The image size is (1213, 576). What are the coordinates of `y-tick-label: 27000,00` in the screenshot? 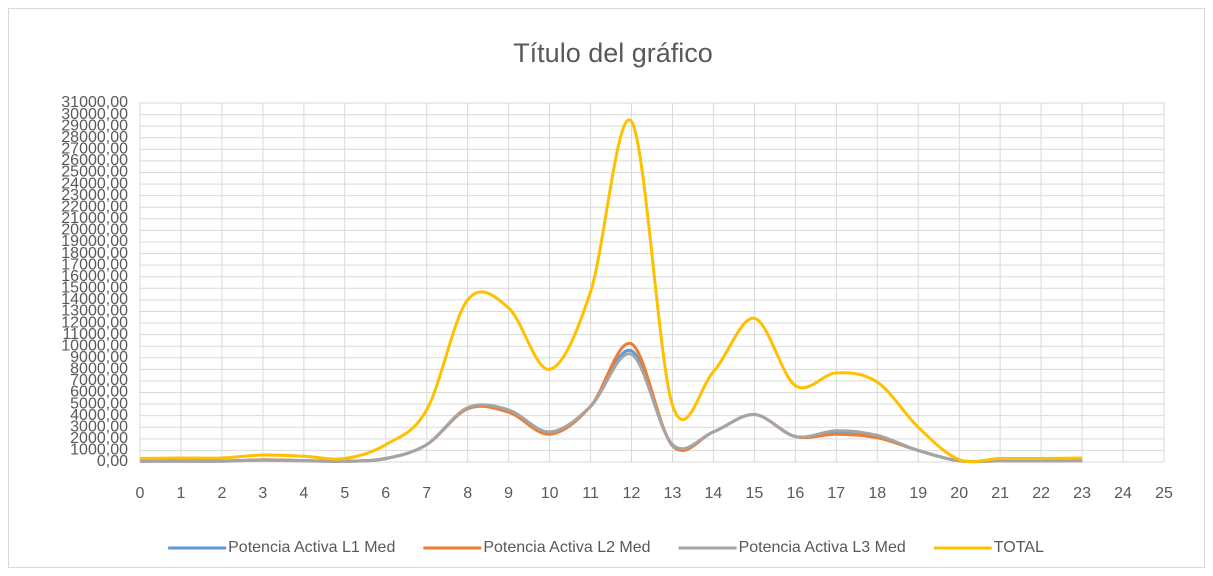 It's located at (94, 149).